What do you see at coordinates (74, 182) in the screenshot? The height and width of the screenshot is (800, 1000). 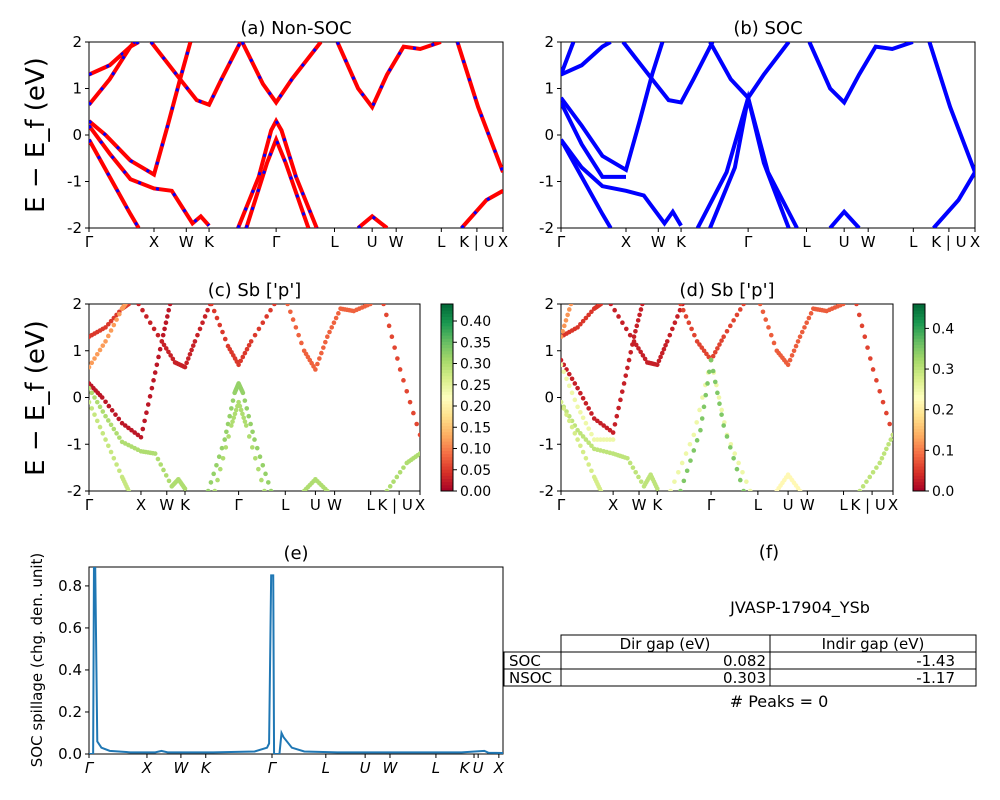 I see `y-tick-label: -1` at bounding box center [74, 182].